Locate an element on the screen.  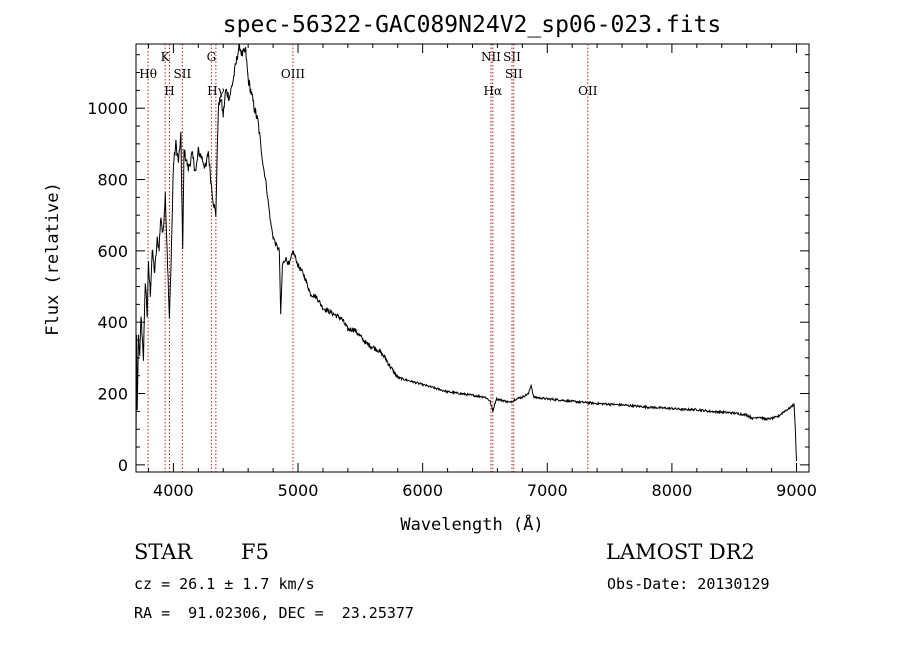
line-marker-label: Hα is located at coordinates (493, 91).